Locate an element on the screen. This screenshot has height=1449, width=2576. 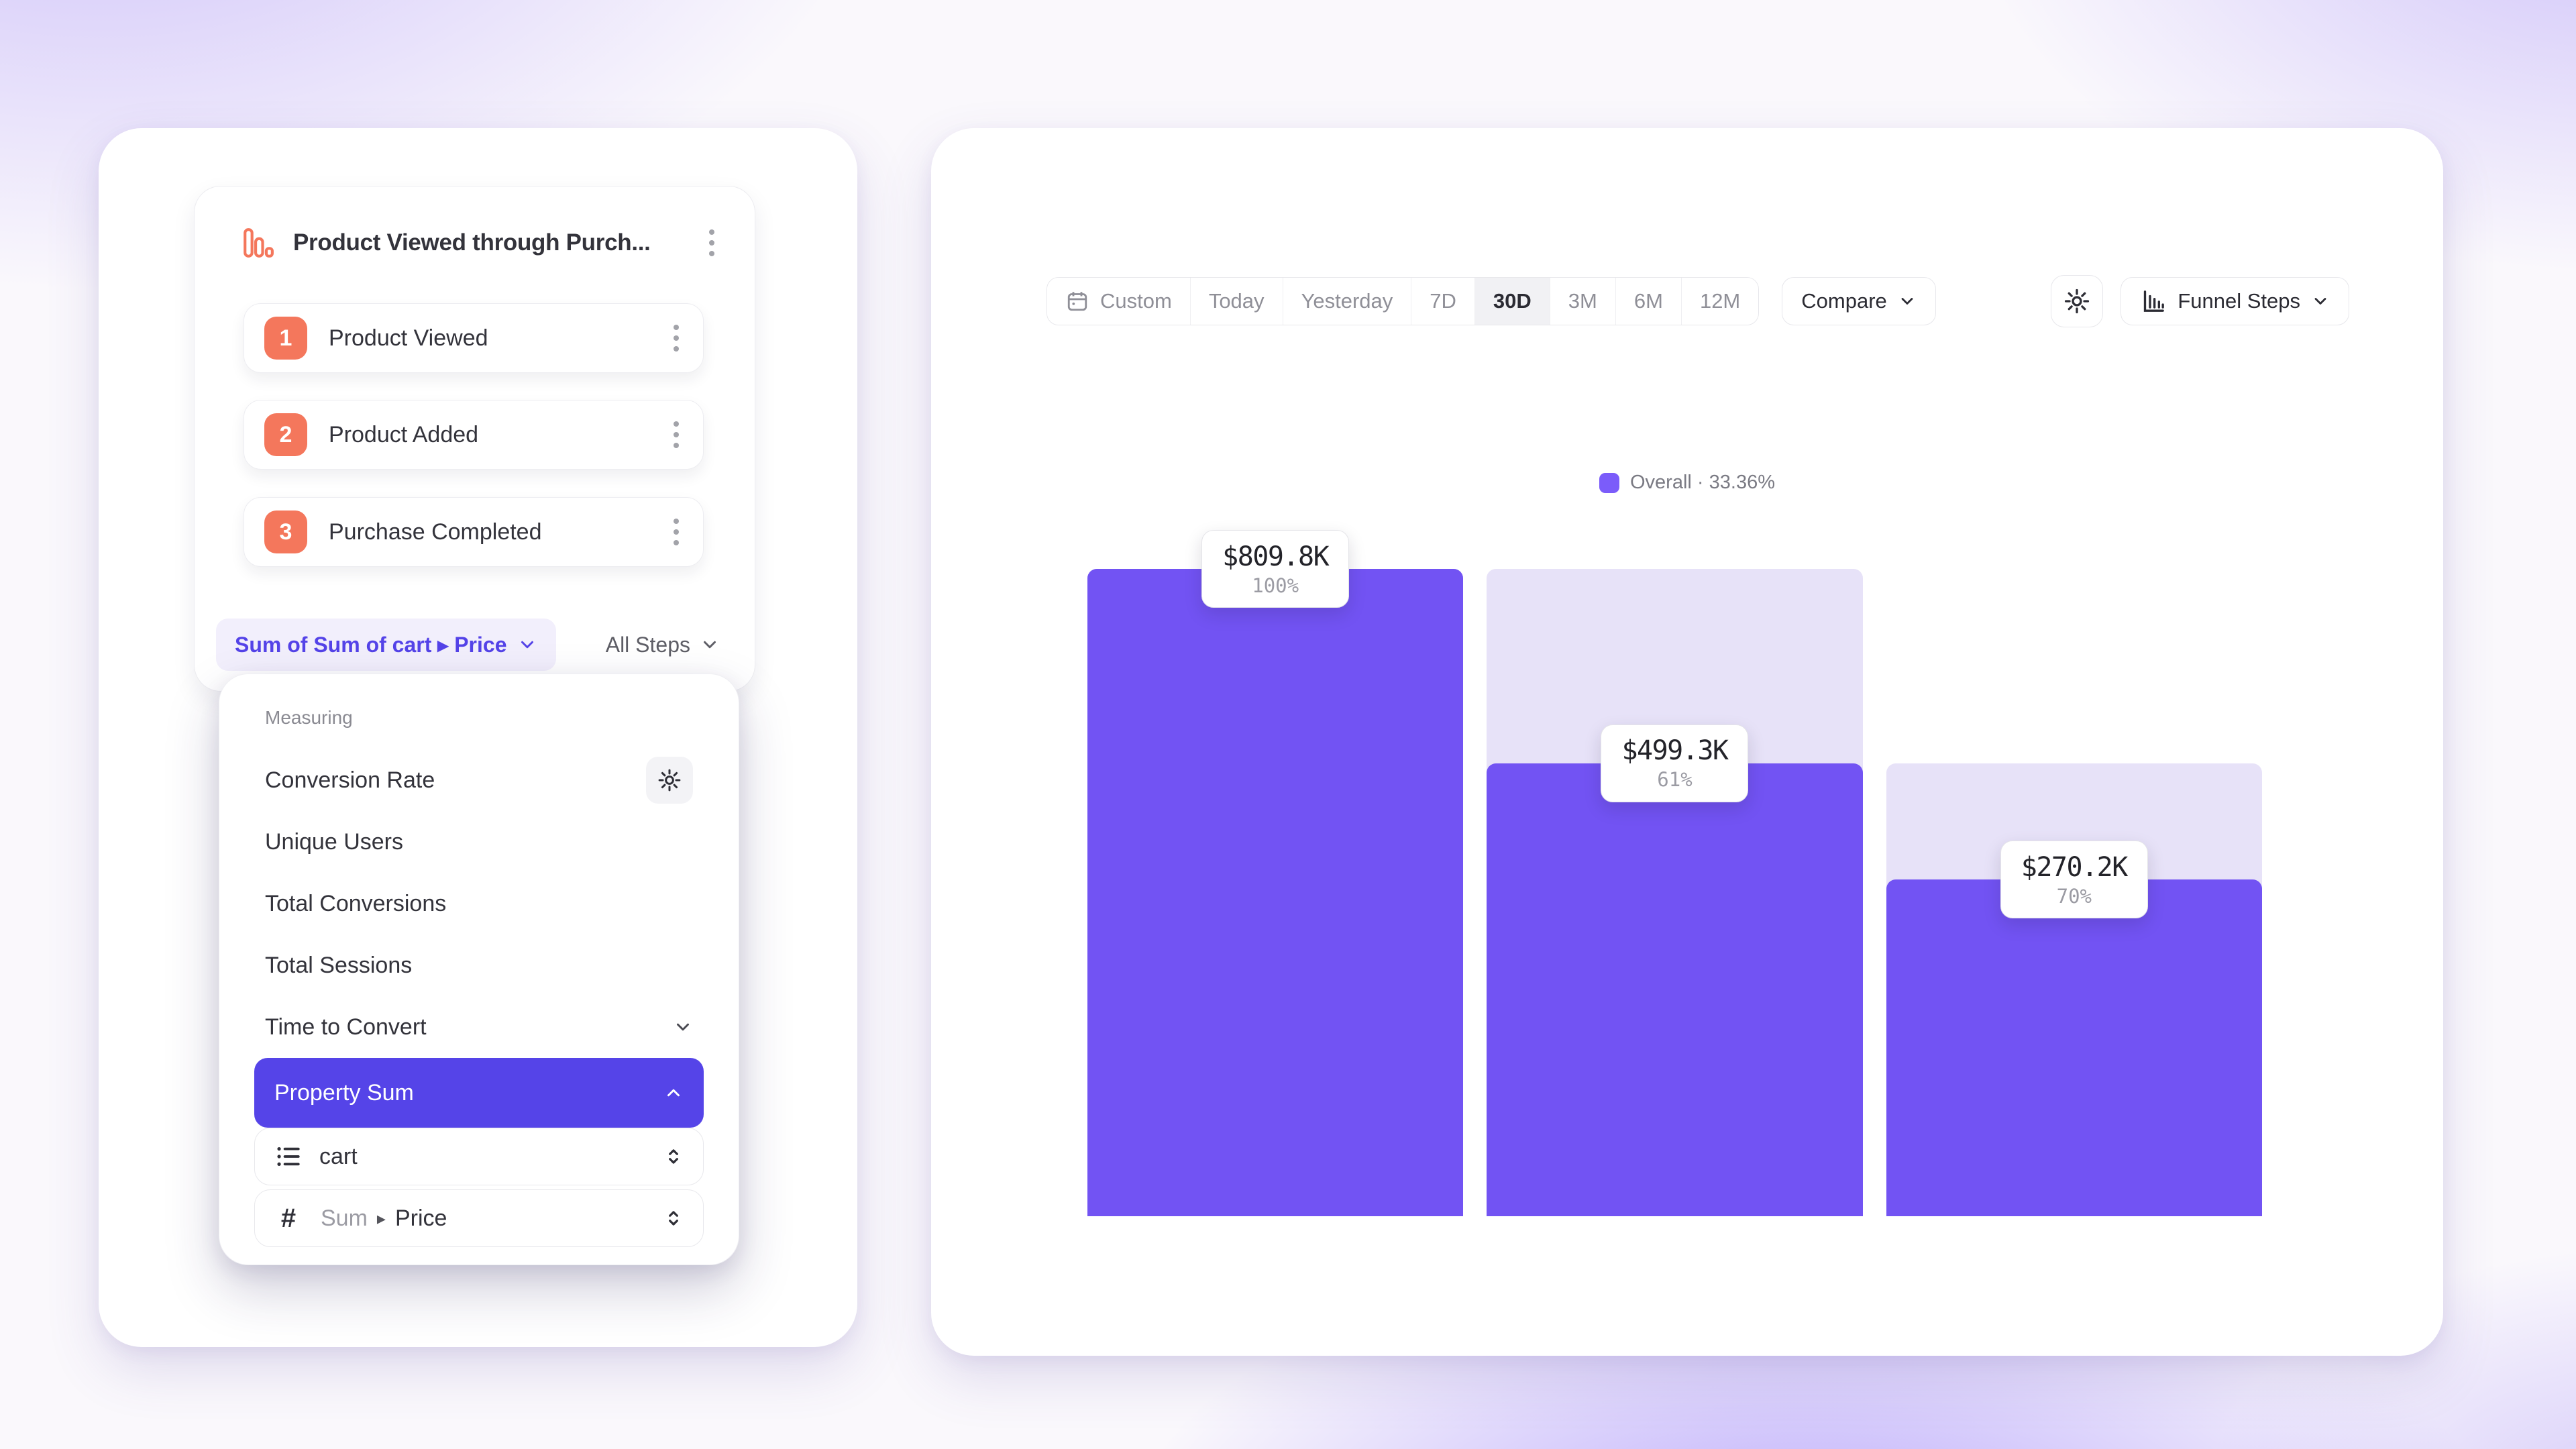
aggregation-prefix: Sum is located at coordinates (344, 1218).